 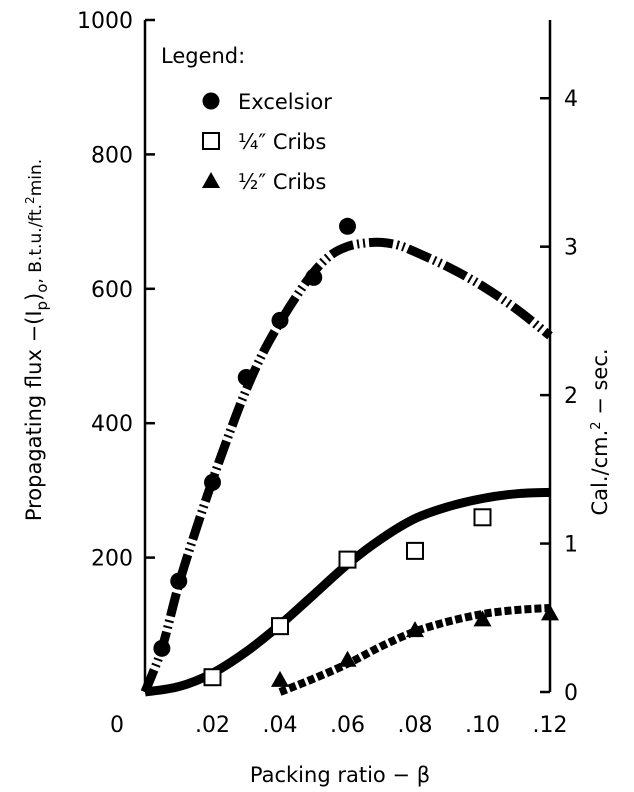 I want to click on x-tick-label: .12, so click(x=550, y=725).